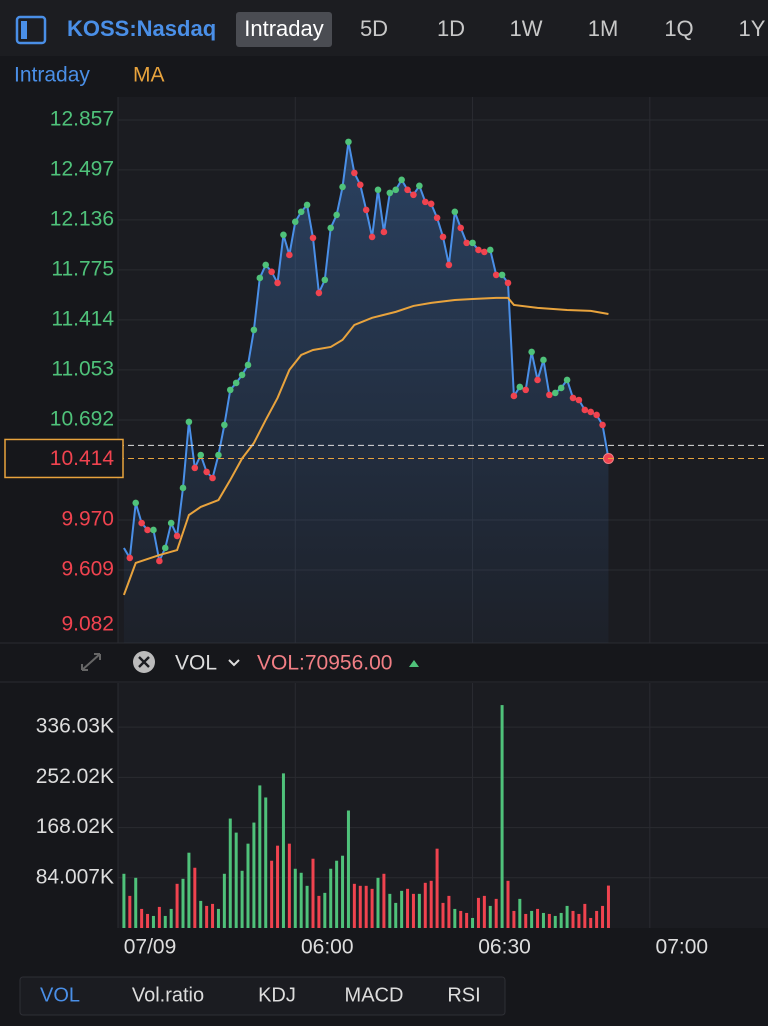  What do you see at coordinates (463, 995) in the screenshot?
I see `indicator-tab: RSI` at bounding box center [463, 995].